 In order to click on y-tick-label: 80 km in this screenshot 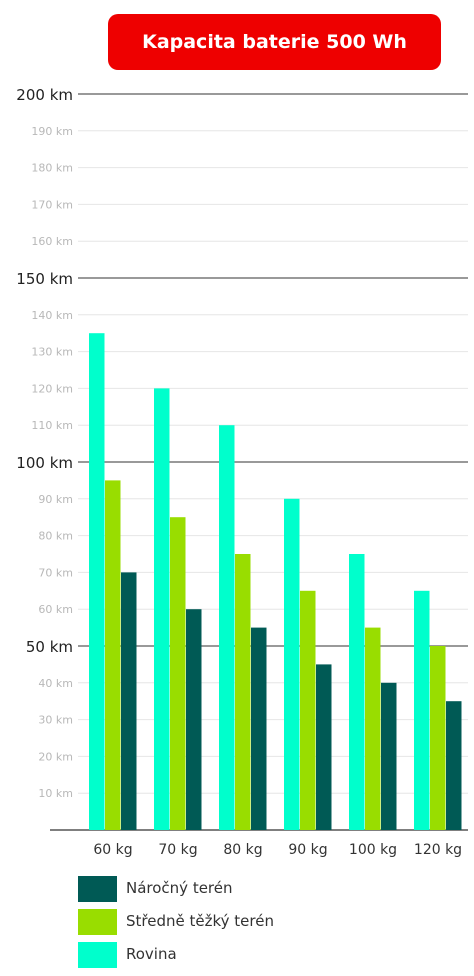, I will do `click(55, 536)`.